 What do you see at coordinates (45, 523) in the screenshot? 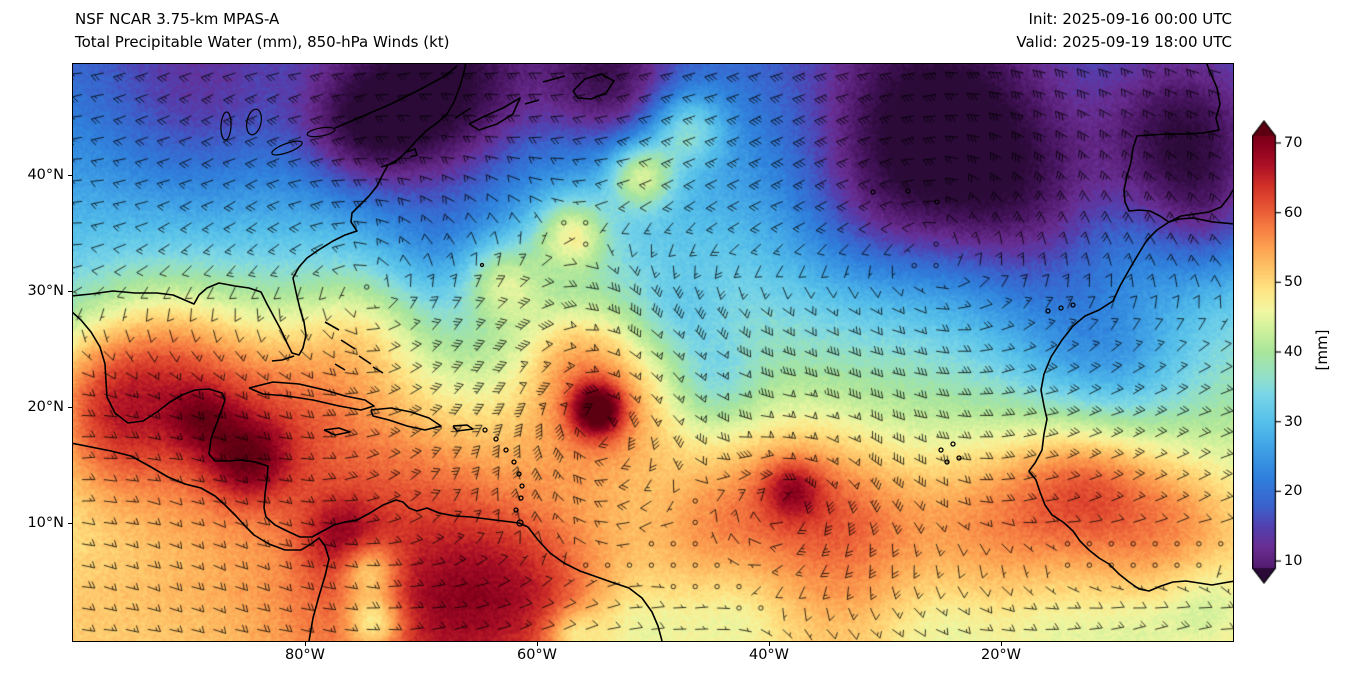
I see `y-tick-10n: 10°N` at bounding box center [45, 523].